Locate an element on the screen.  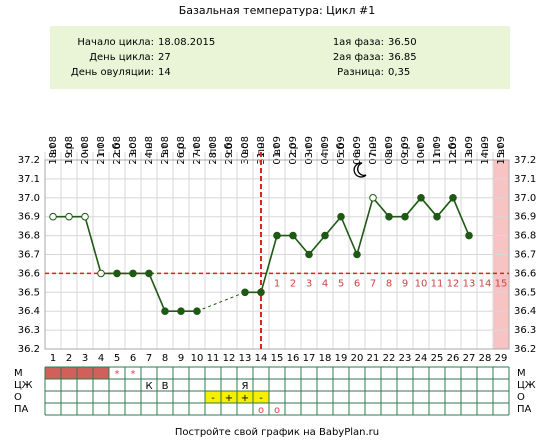
y-tick-label: 37.0 is located at coordinates (29, 198).